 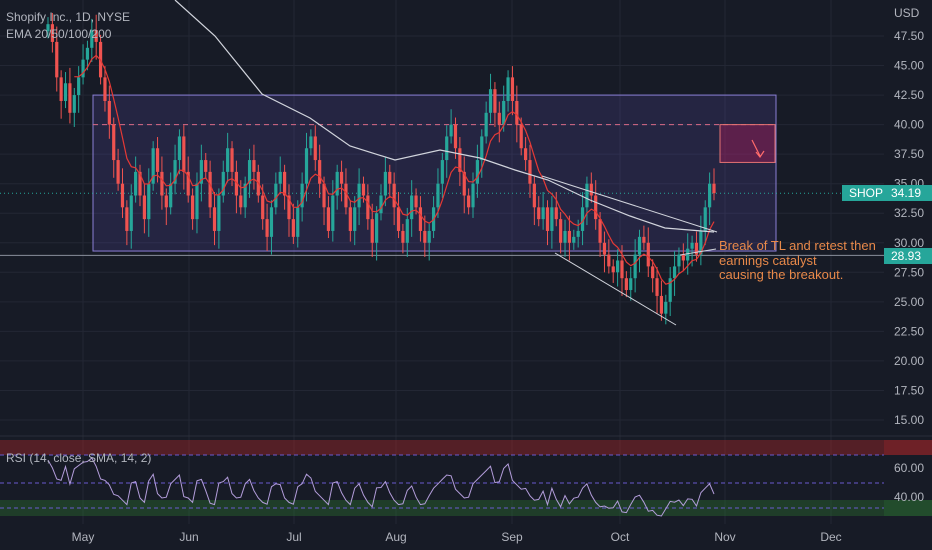 I want to click on symbol-legend: Shopify Inc., 1D, NYSE, so click(x=68, y=17).